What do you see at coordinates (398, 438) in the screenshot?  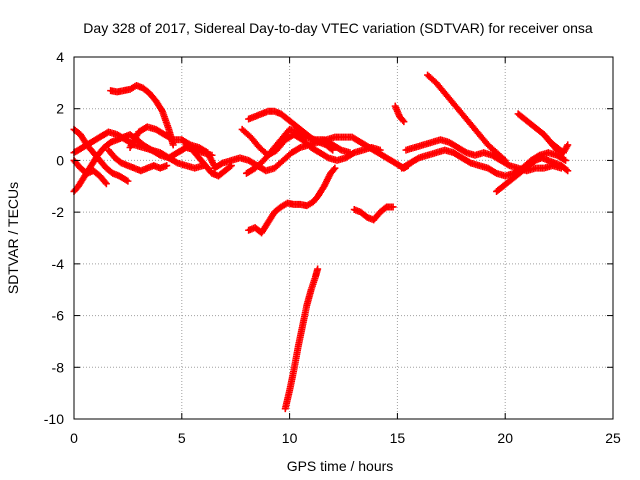 I see `x-tick-label: 15` at bounding box center [398, 438].